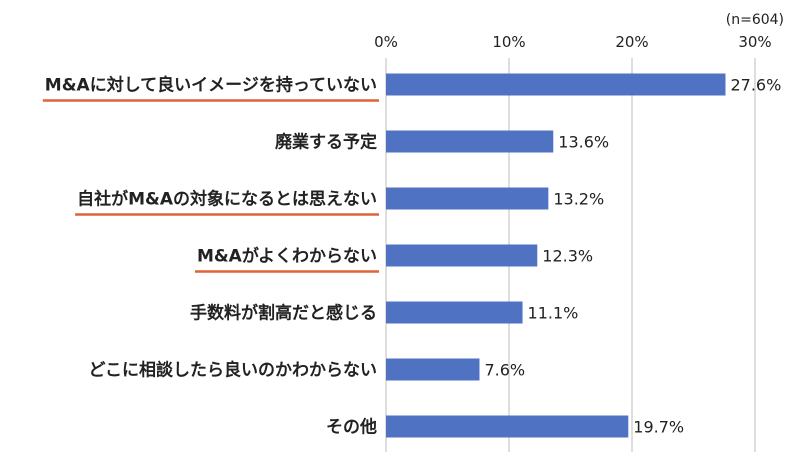 Image resolution: width=792 pixels, height=472 pixels. What do you see at coordinates (754, 42) in the screenshot?
I see `x-tick-label: 30%` at bounding box center [754, 42].